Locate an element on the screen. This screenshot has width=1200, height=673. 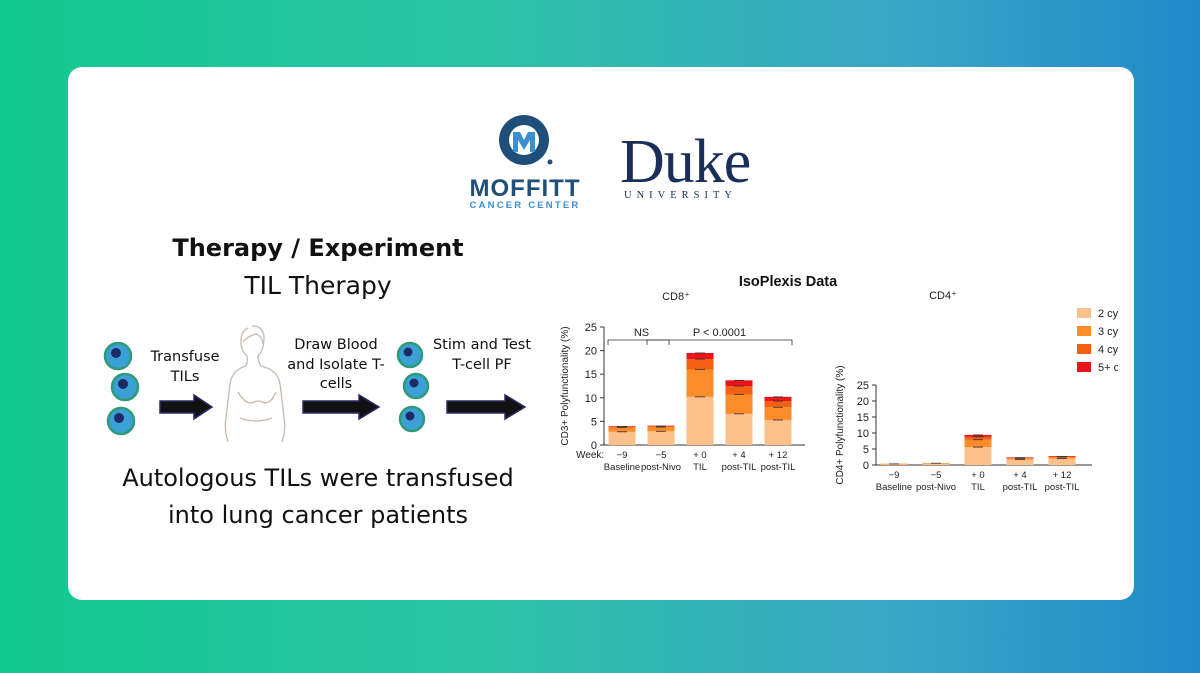
y-axis-label: CD3+ Polyfunctionality (%) is located at coordinates (565, 385).